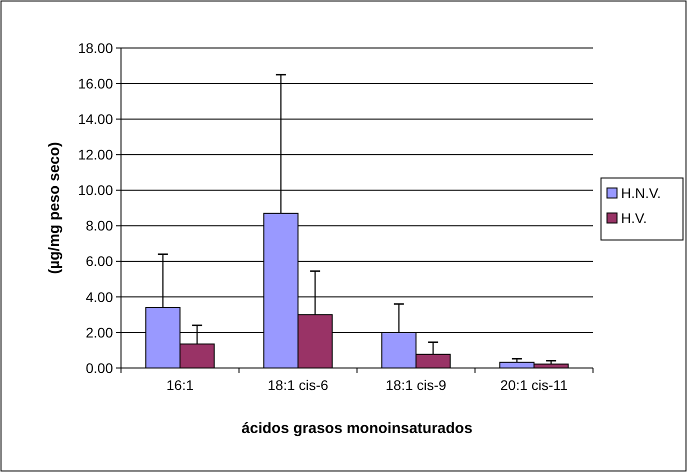 The height and width of the screenshot is (472, 687). What do you see at coordinates (100, 368) in the screenshot?
I see `y-tick-label: 0.00` at bounding box center [100, 368].